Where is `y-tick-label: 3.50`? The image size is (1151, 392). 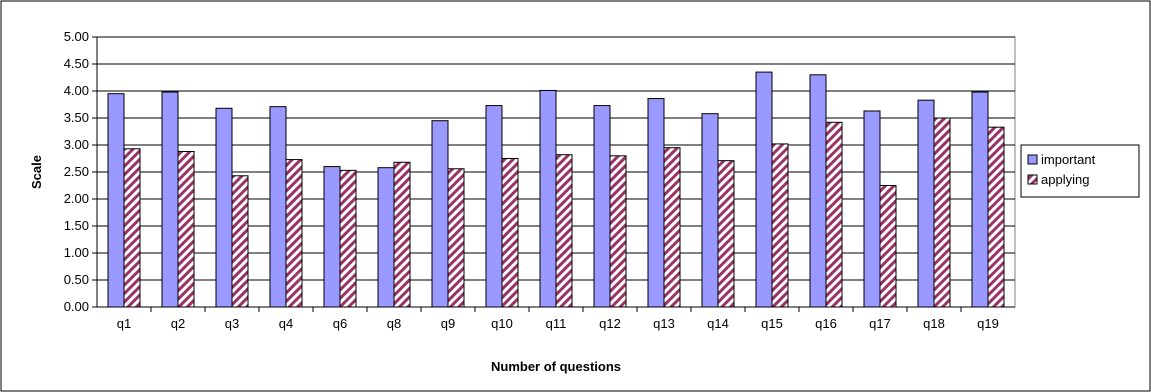
y-tick-label: 3.50 is located at coordinates (76, 117).